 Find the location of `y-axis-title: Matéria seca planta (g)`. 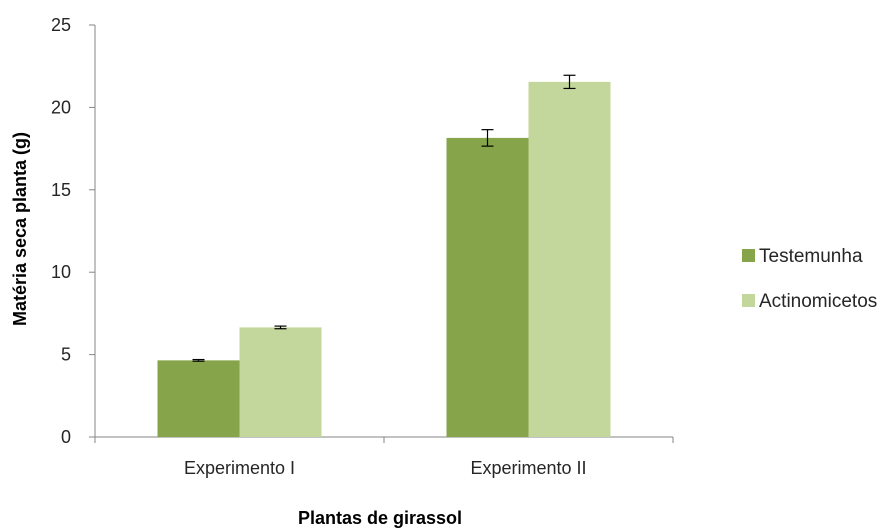

y-axis-title: Matéria seca planta (g) is located at coordinates (20, 229).